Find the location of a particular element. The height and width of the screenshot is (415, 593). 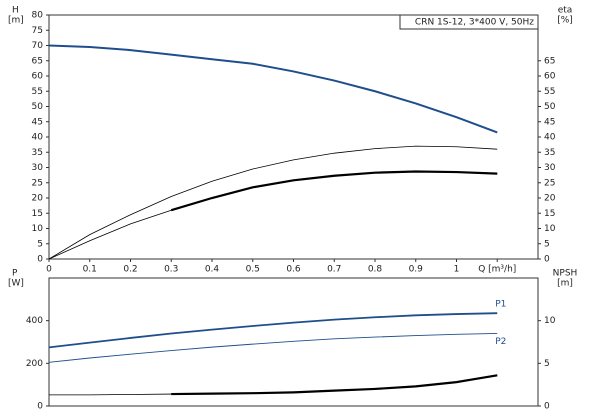

y-tick-label: 20 is located at coordinates (38, 199).